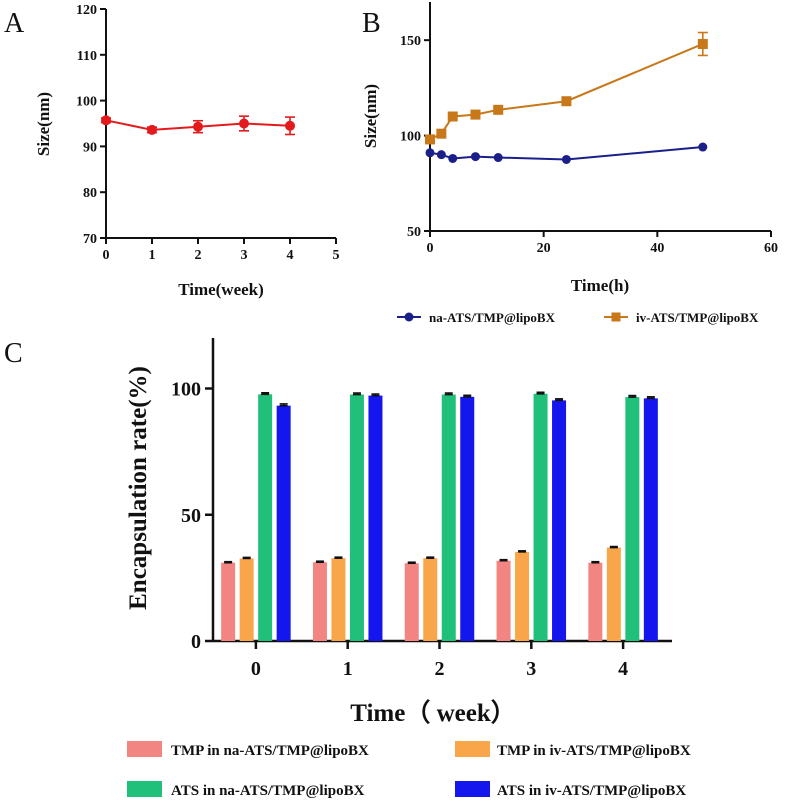 Image resolution: width=797 pixels, height=803 pixels. I want to click on panel-c-xlabel: Time（ week）, so click(433, 712).